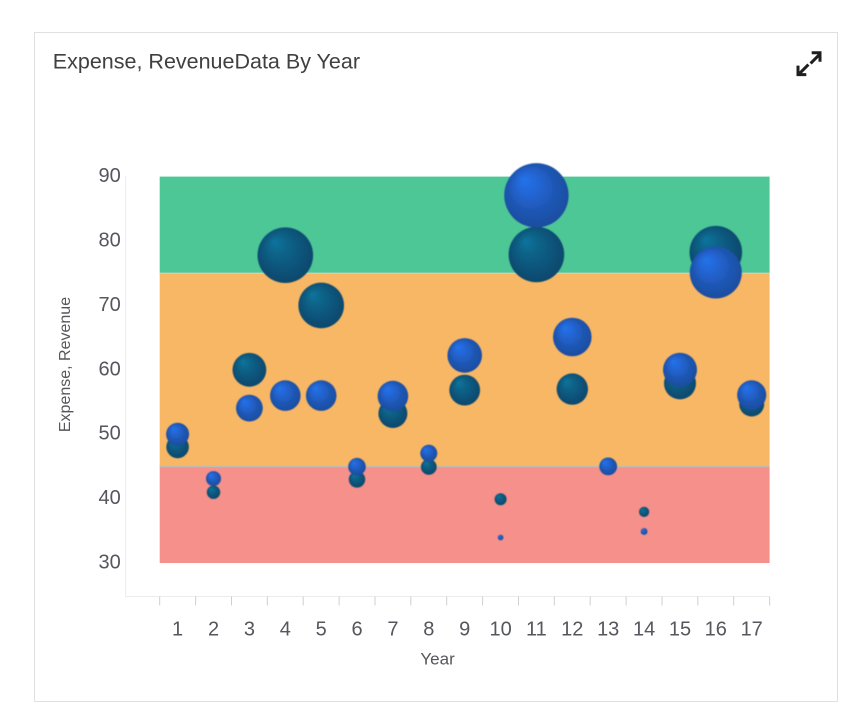  I want to click on svg-text: 17, so click(752, 629).